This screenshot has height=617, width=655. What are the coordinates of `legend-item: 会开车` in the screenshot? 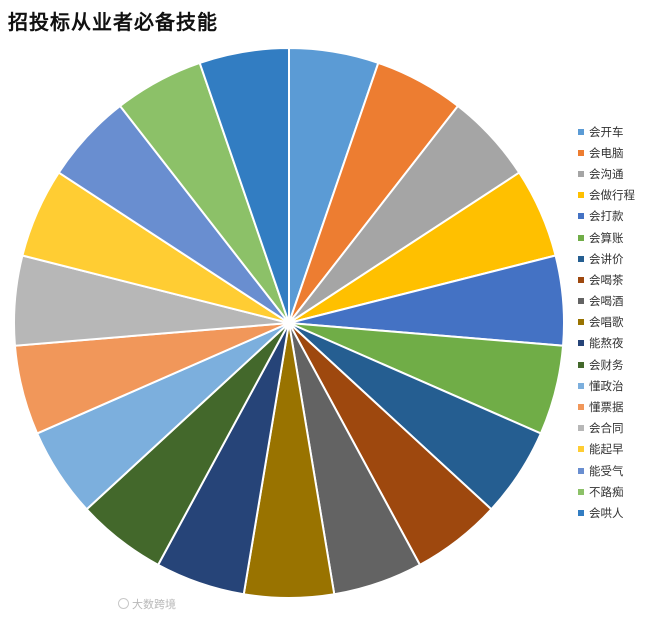 It's located at (606, 131).